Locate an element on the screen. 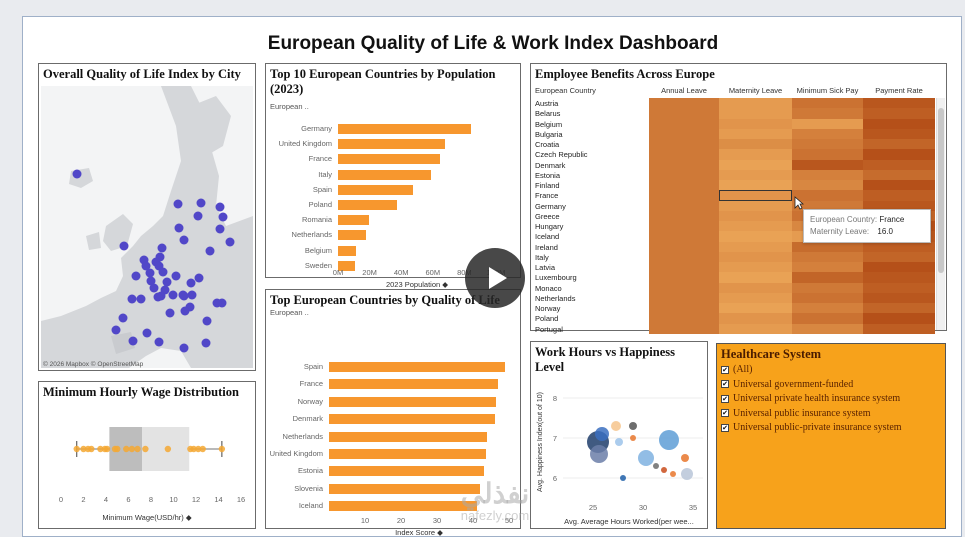 This screenshot has height=537, width=965. x-tick-label: 20M is located at coordinates (369, 272).